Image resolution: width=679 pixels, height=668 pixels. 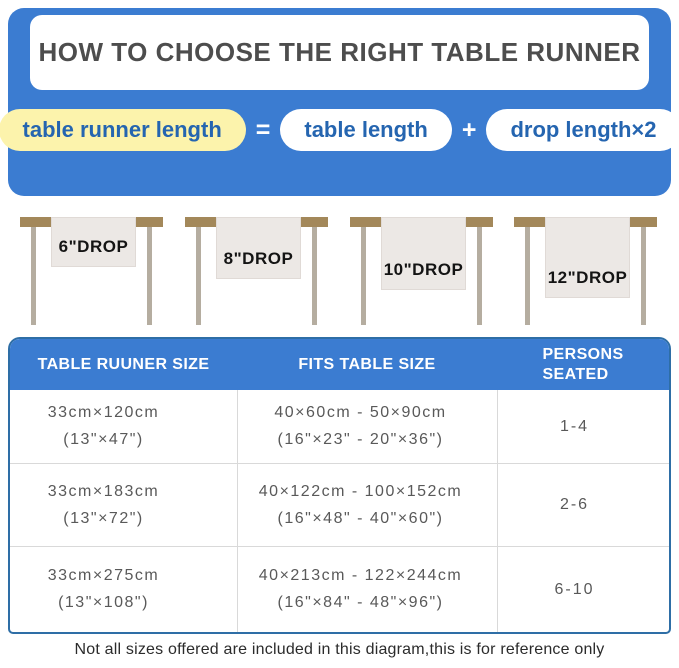 What do you see at coordinates (587, 257) in the screenshot?
I see `runner-cloth-icon: 12"DROP` at bounding box center [587, 257].